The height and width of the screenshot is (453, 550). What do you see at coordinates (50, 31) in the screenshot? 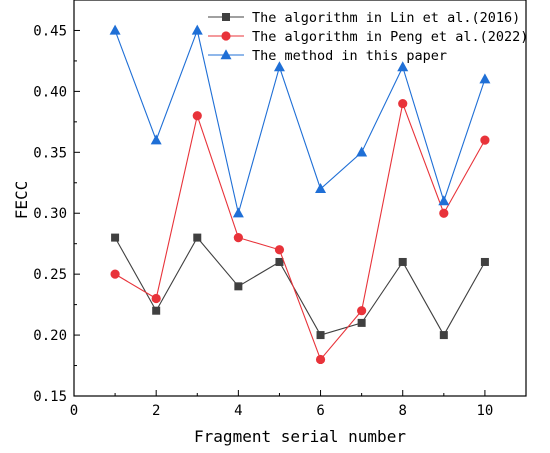
I see `y-tick-label: 0.45` at bounding box center [50, 31].